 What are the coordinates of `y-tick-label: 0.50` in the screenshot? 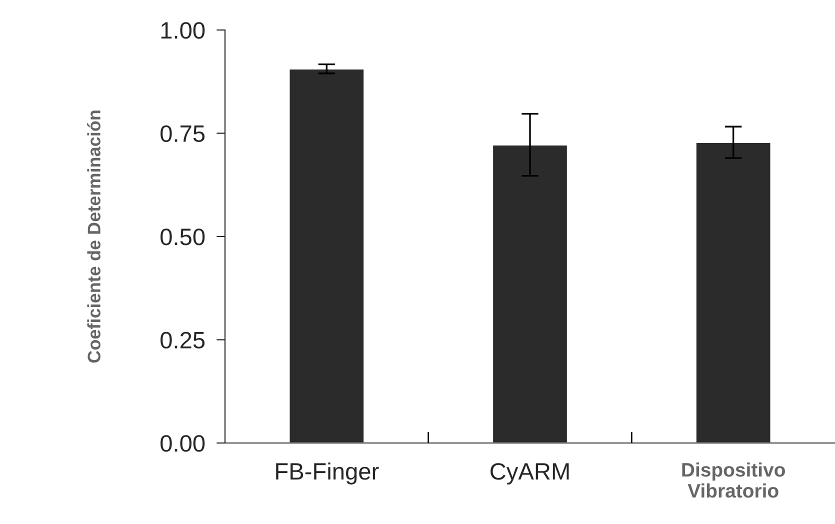 It's located at (182, 237).